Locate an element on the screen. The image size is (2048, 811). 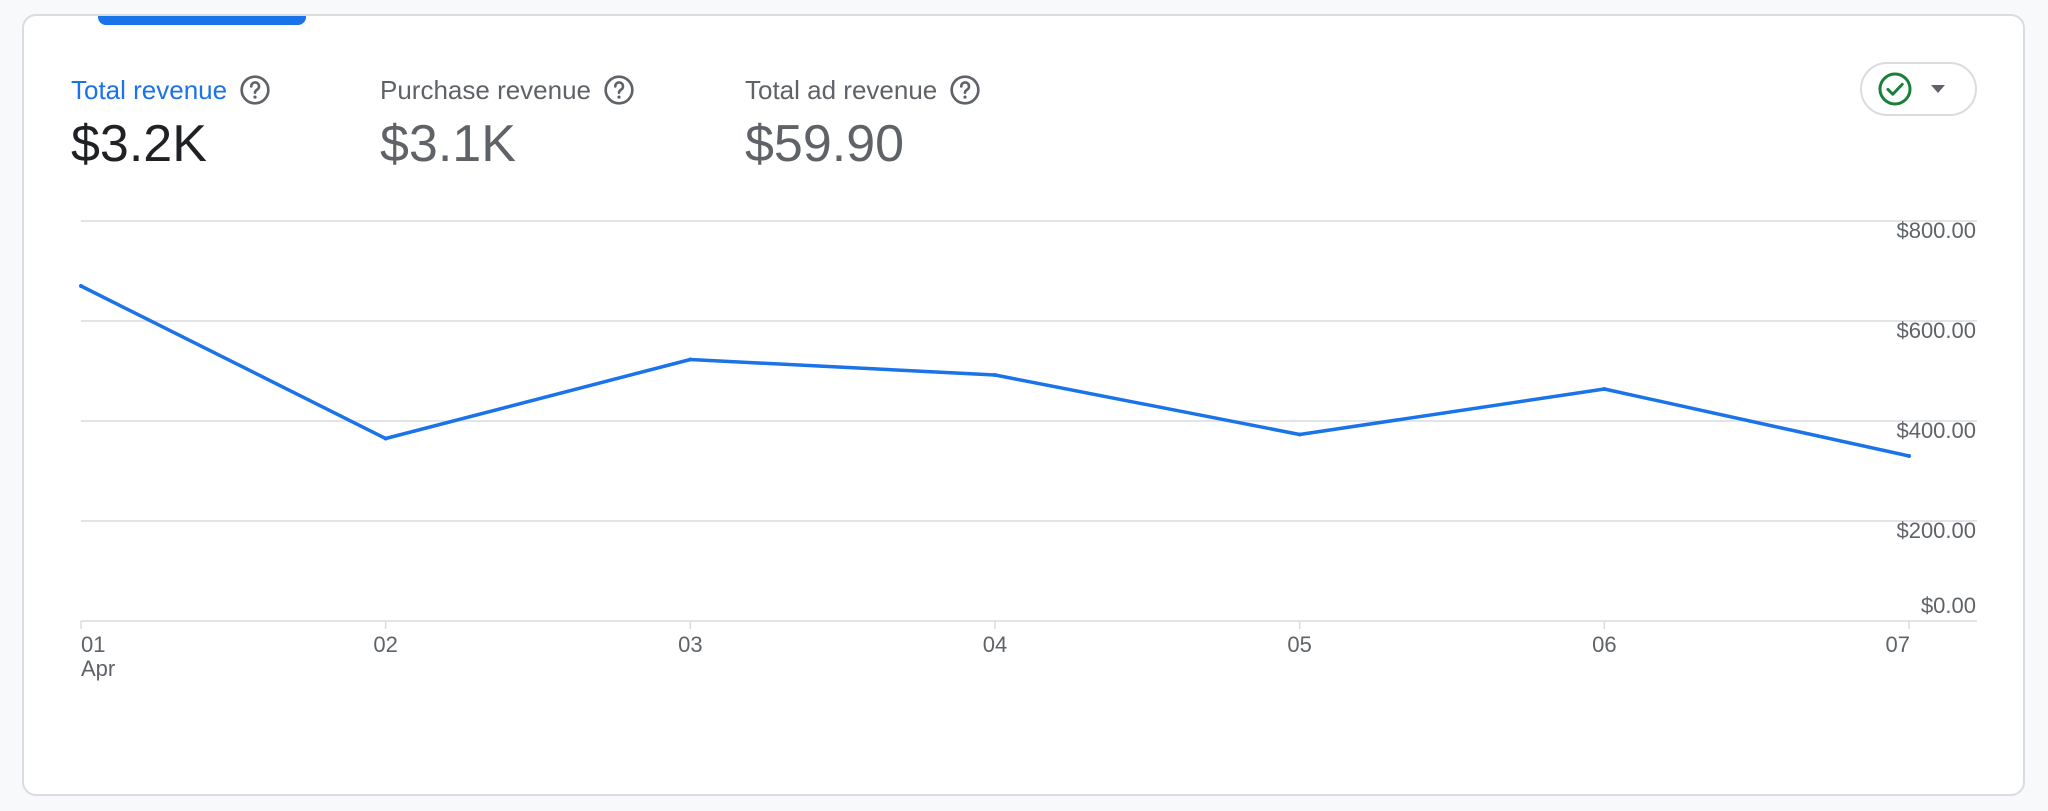
metric-label: Total revenue is located at coordinates (149, 89).